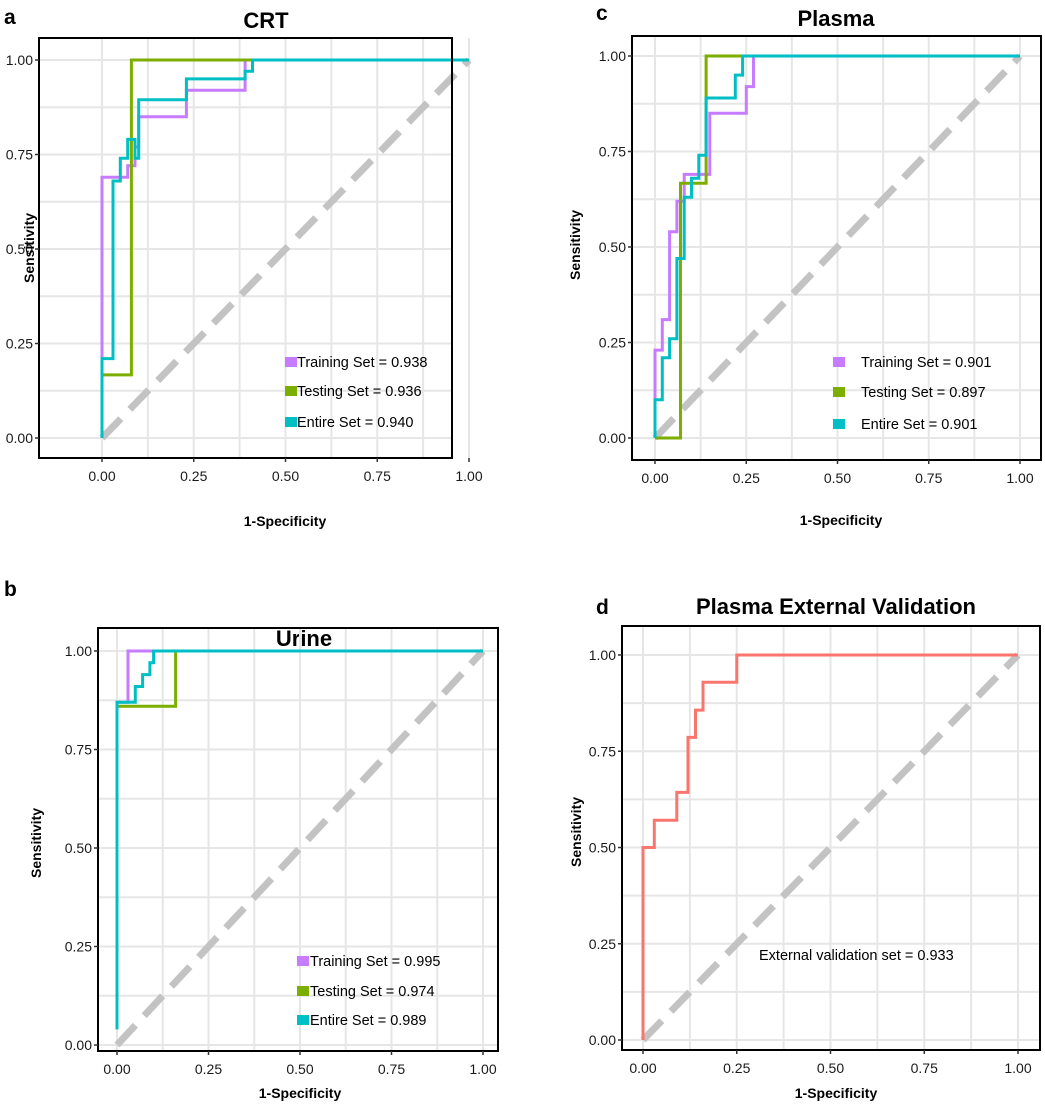  Describe the element at coordinates (10, 17) in the screenshot. I see `panel-letter: a` at that location.